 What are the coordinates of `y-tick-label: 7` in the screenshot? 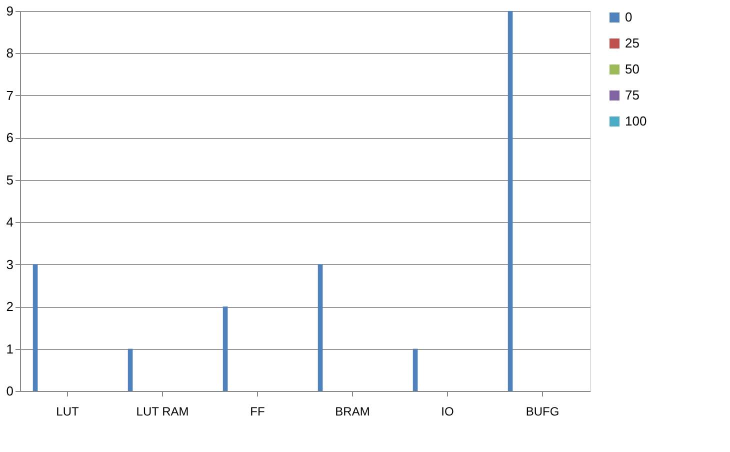 It's located at (10, 95).